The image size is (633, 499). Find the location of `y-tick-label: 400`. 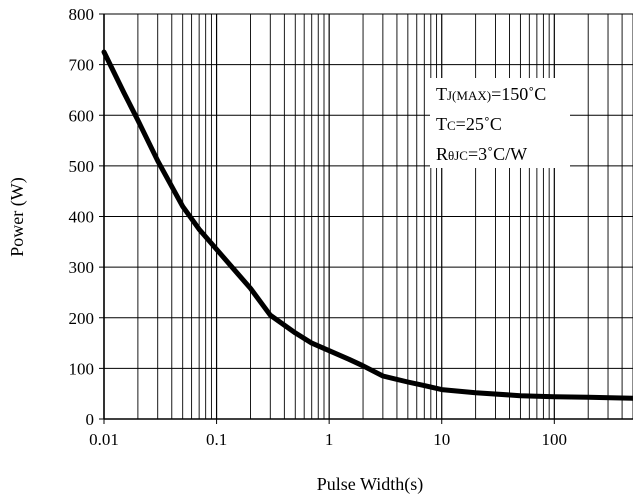

y-tick-label: 400 is located at coordinates (82, 217).